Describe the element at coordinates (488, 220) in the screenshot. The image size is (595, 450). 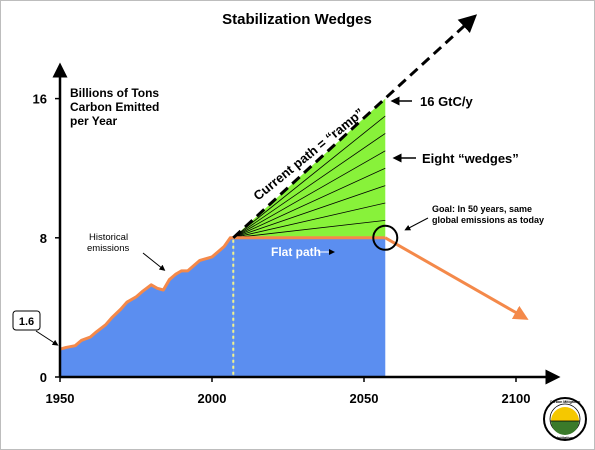
I see `goal-label-line-2: global emissions as today` at that location.